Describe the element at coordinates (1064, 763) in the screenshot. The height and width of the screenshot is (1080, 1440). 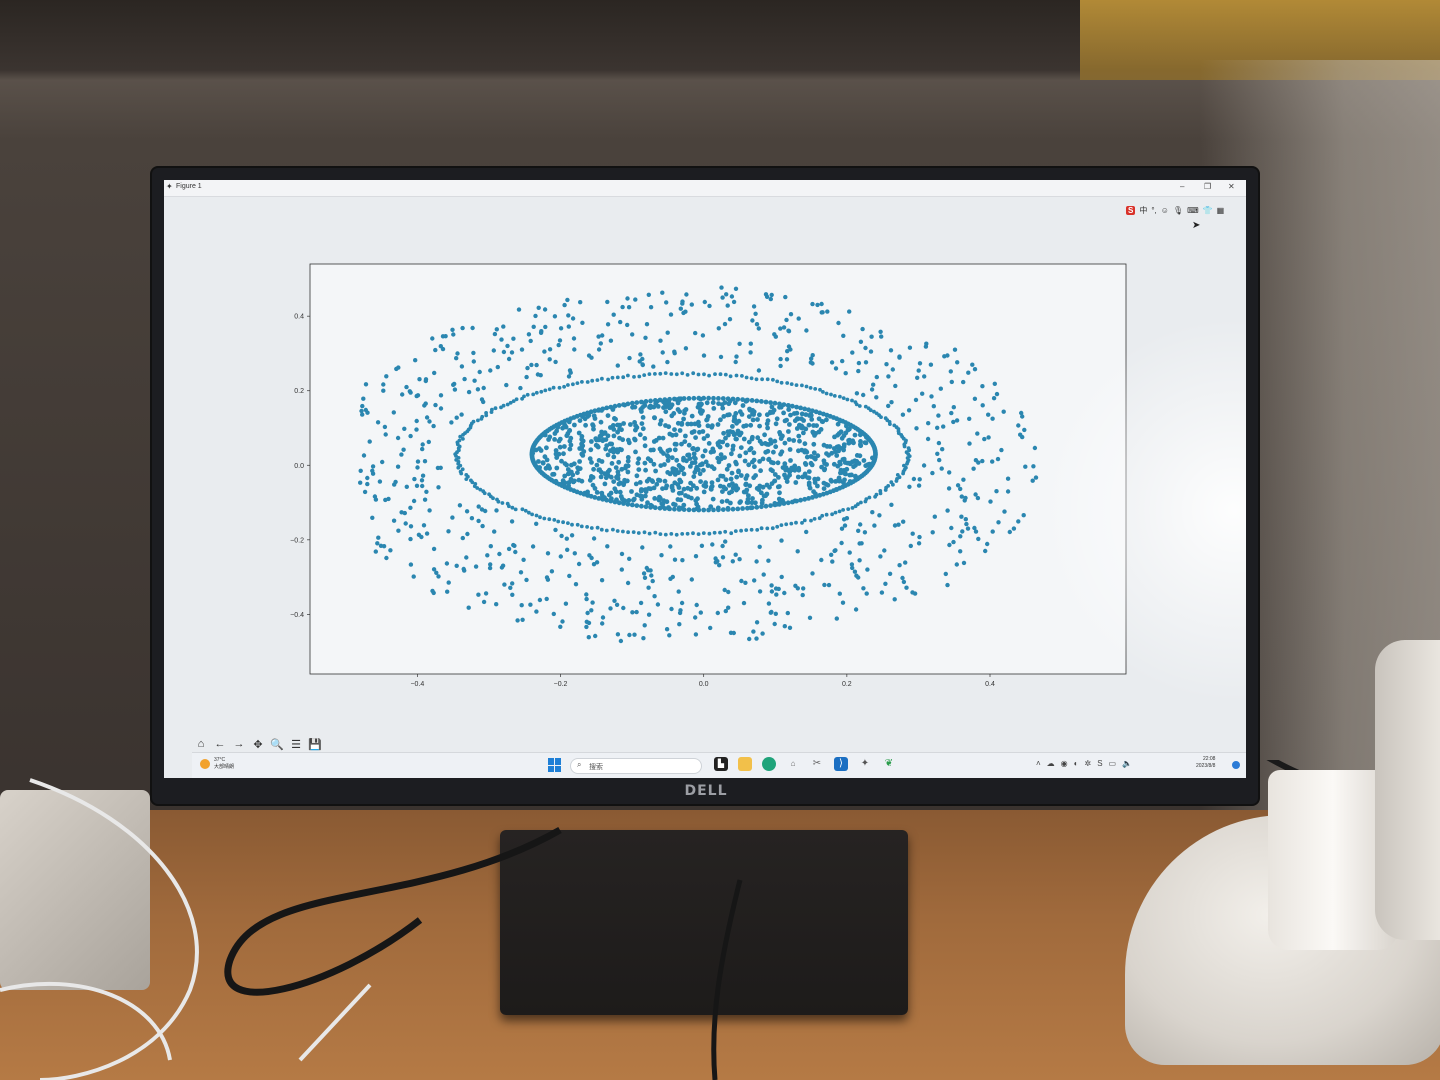
I see `tray-network-icon: ◉` at that location.